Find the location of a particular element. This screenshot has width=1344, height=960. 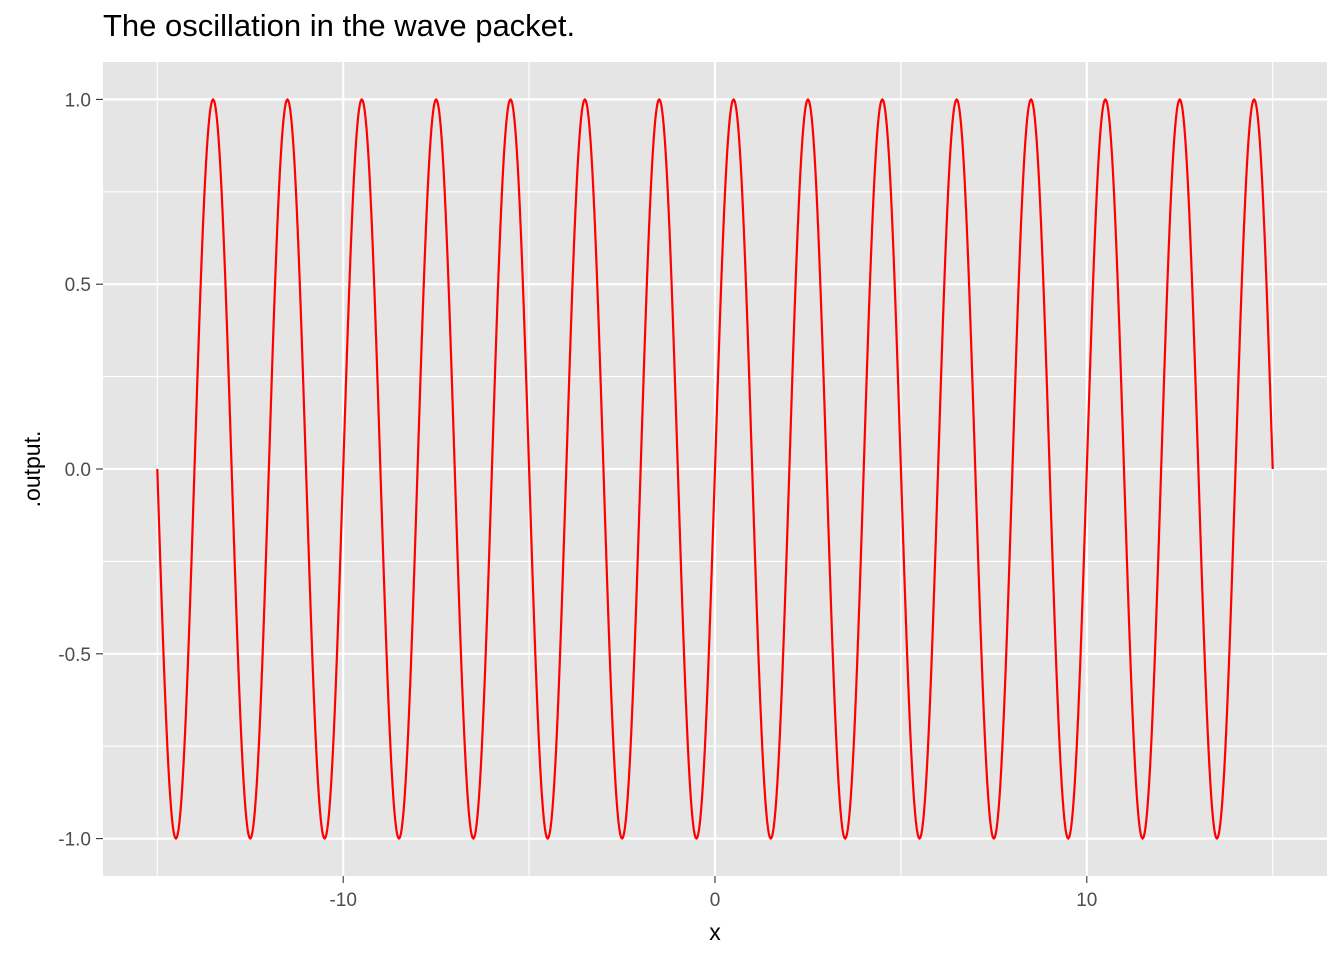

chart-title: The oscillation in the wave packet. is located at coordinates (339, 25).